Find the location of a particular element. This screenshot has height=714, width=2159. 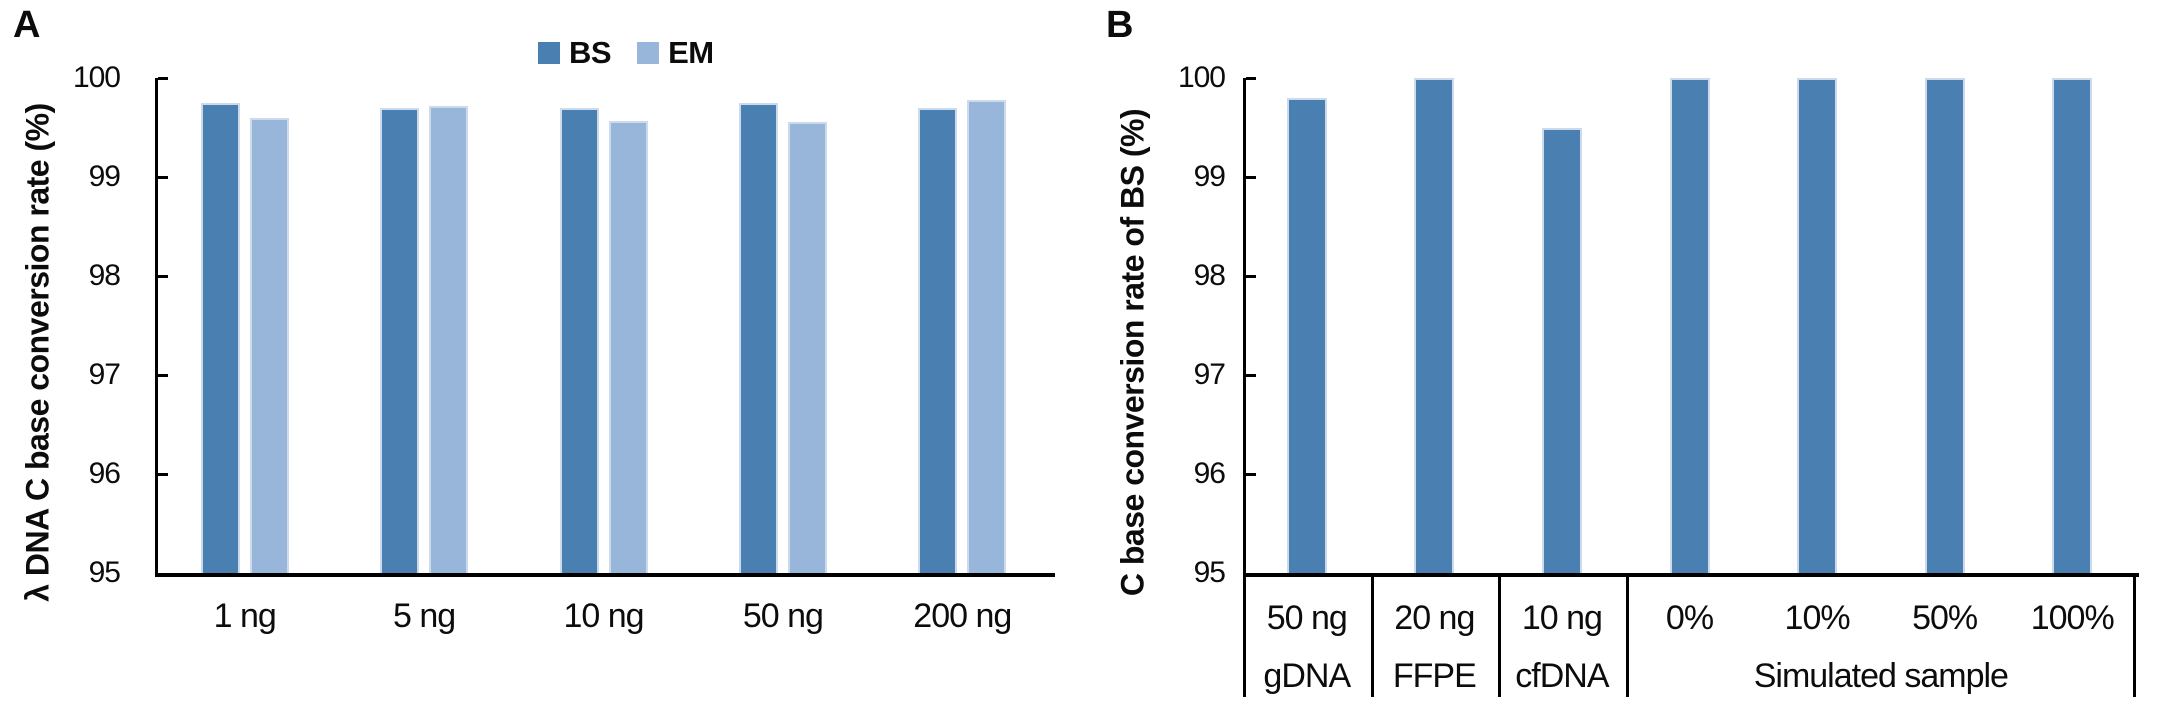

panel-b-label: B is located at coordinates (1119, 25).